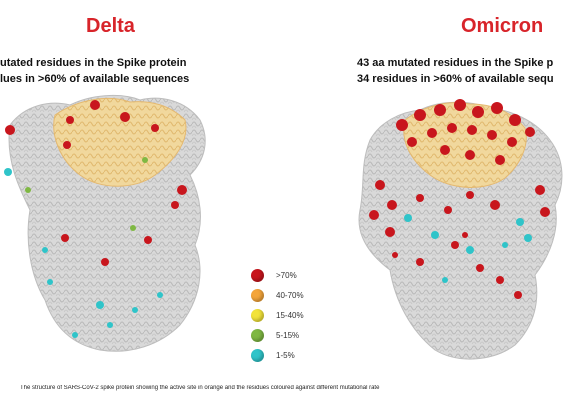 The image size is (587, 400). Describe the element at coordinates (502, 26) in the screenshot. I see `omicron-title: Omicron` at that location.